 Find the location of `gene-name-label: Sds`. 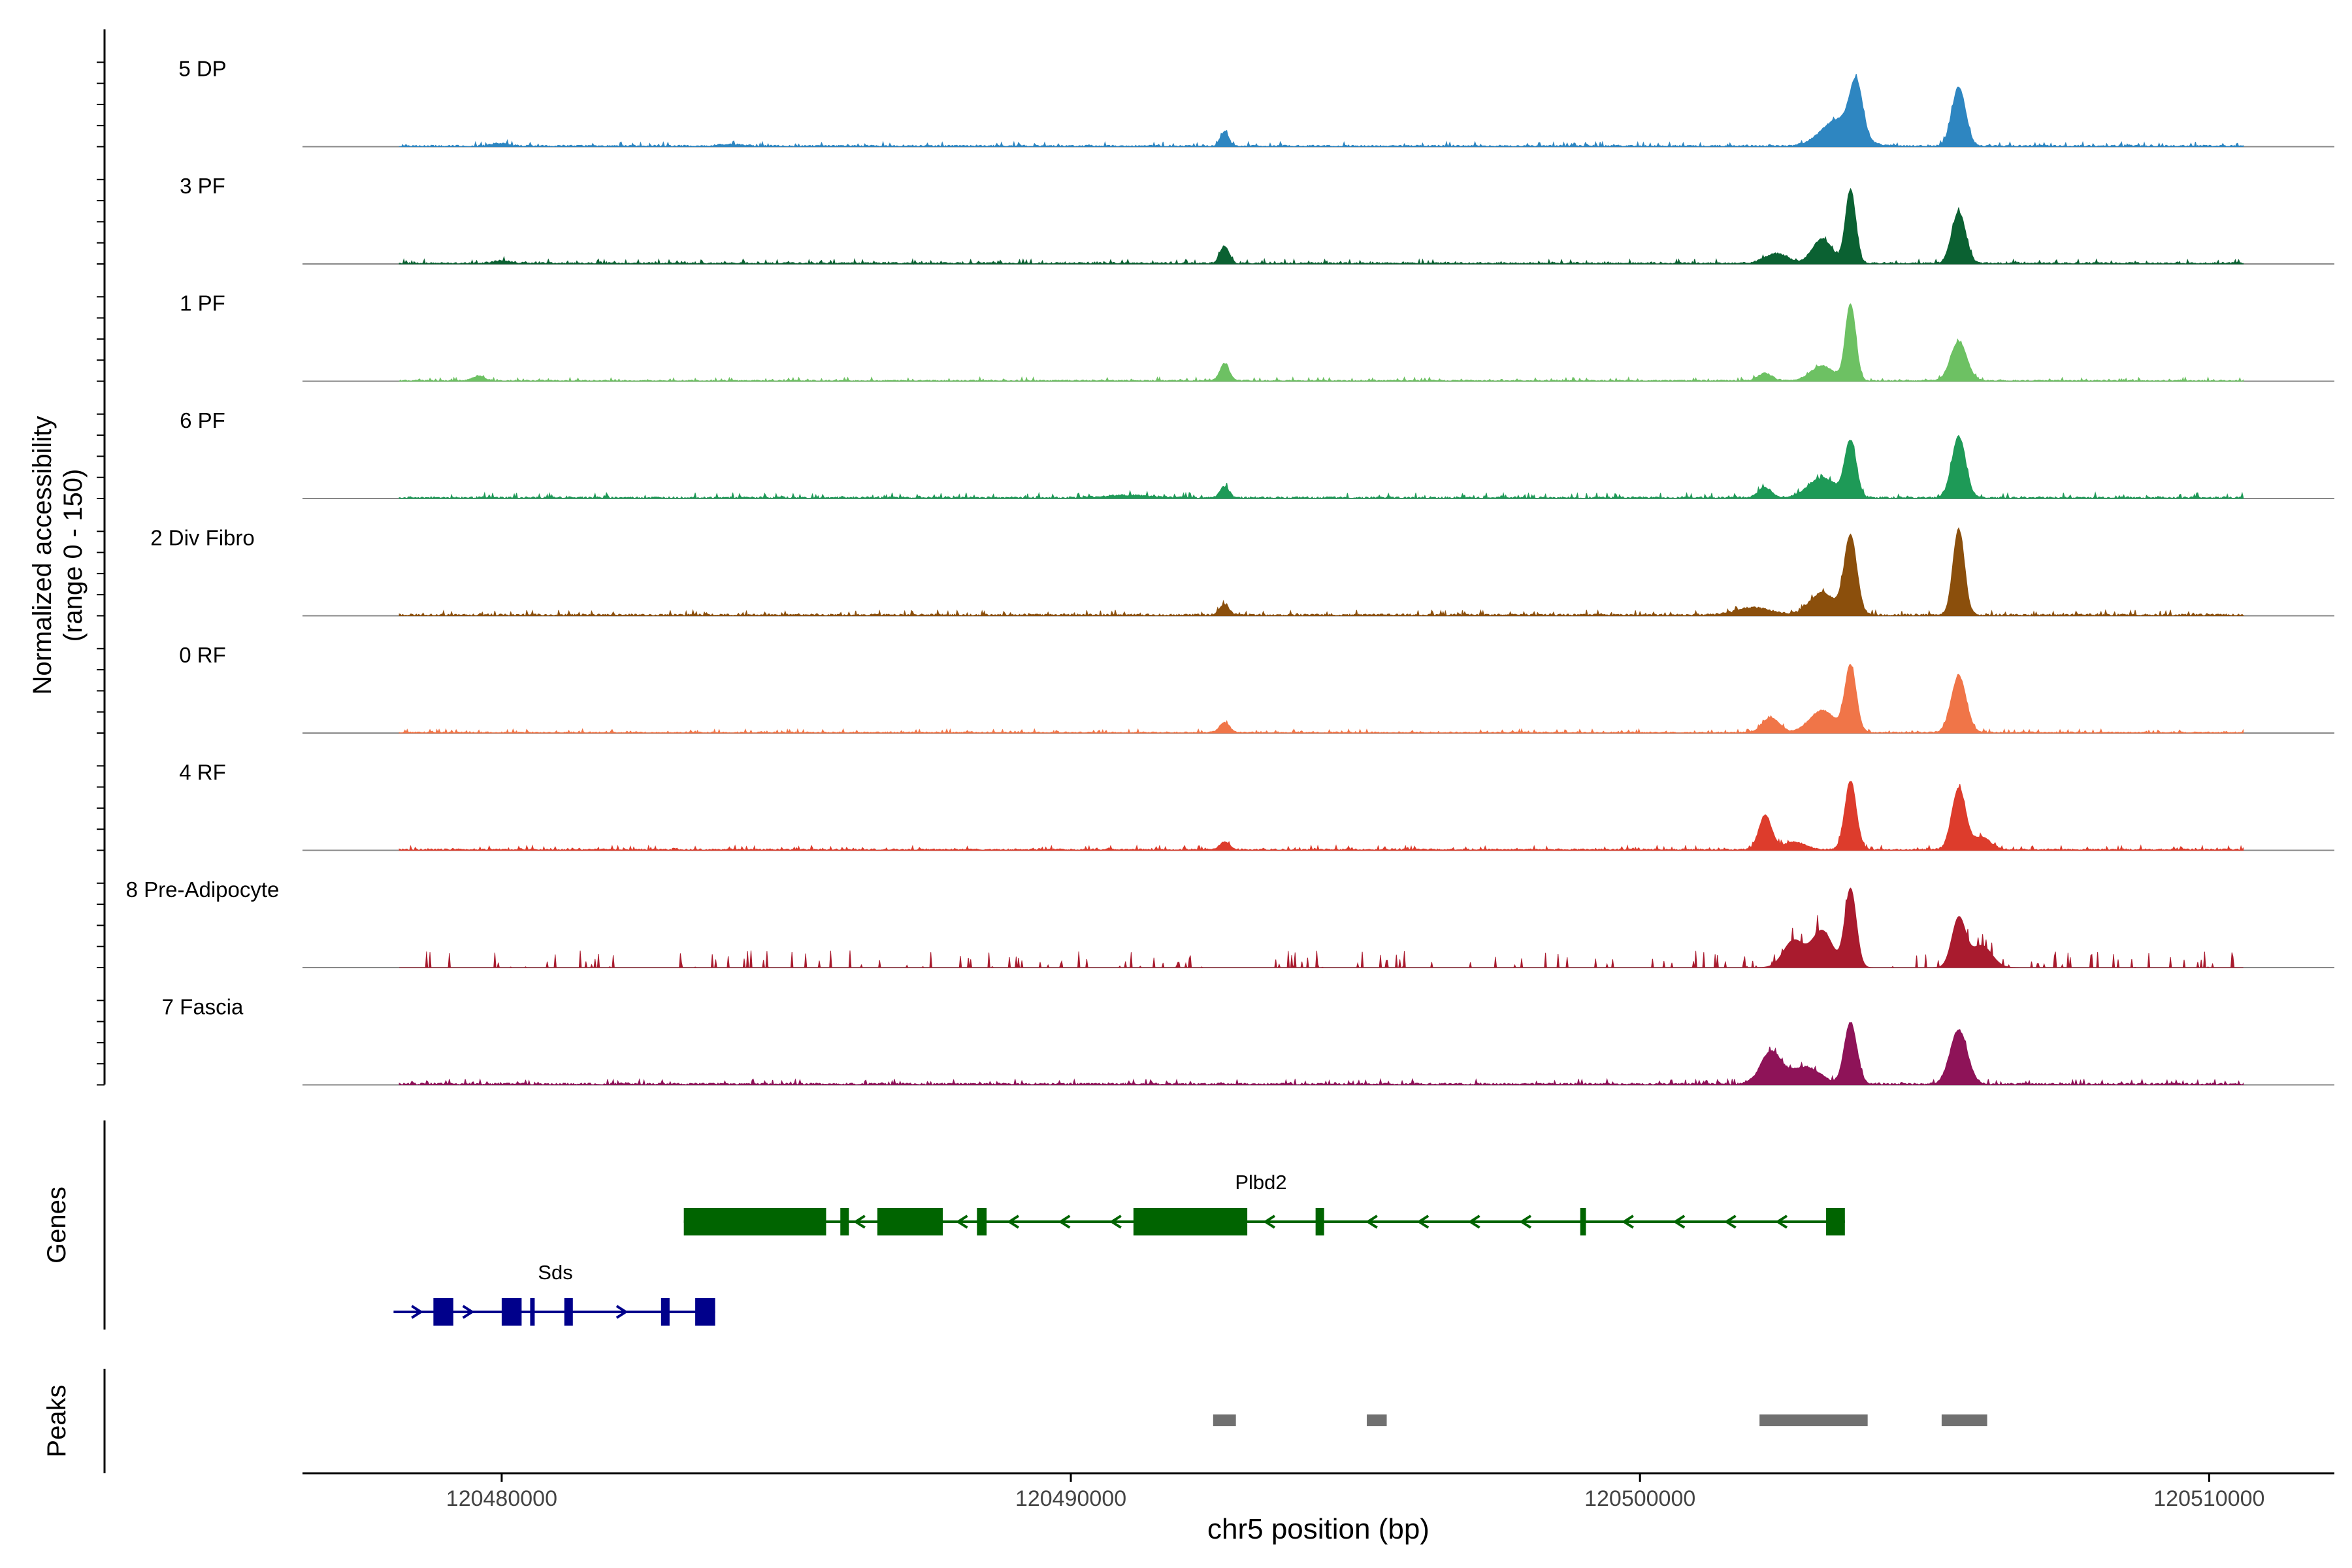

gene-name-label: Sds is located at coordinates (555, 1272).